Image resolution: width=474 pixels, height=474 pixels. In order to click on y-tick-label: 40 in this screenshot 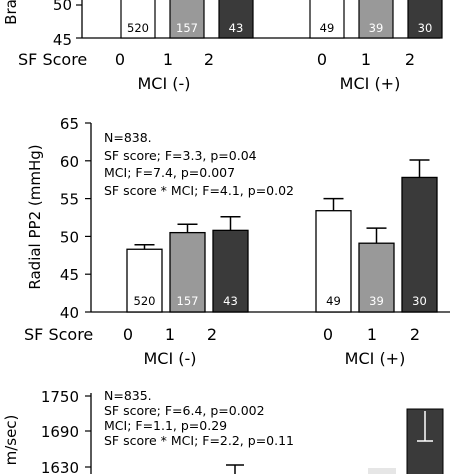, I will do `click(69, 313)`.